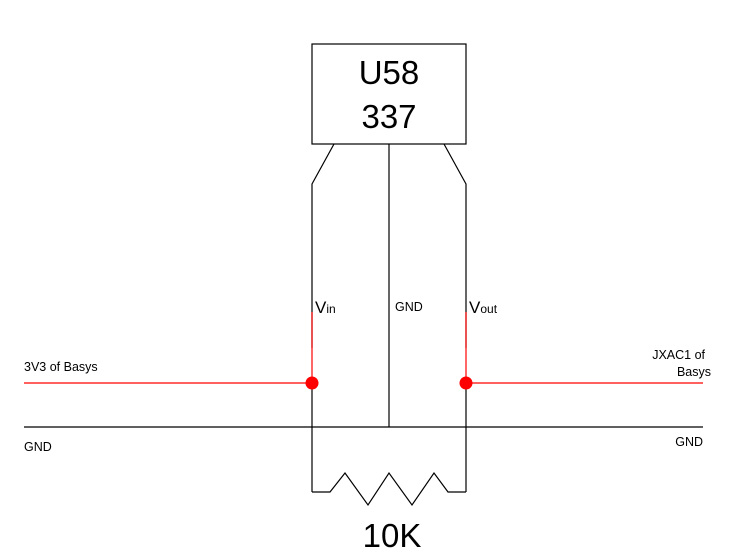 Image resolution: width=751 pixels, height=556 pixels. What do you see at coordinates (689, 442) in the screenshot?
I see `gnd-net-label-right: GND` at bounding box center [689, 442].